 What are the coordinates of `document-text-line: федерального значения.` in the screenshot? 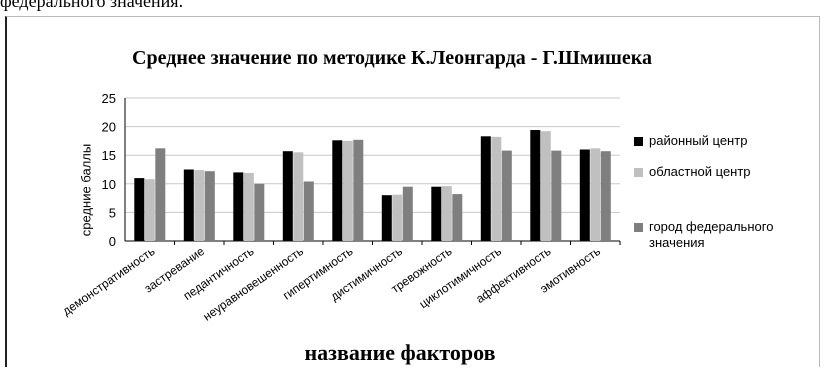 It's located at (92, 5).